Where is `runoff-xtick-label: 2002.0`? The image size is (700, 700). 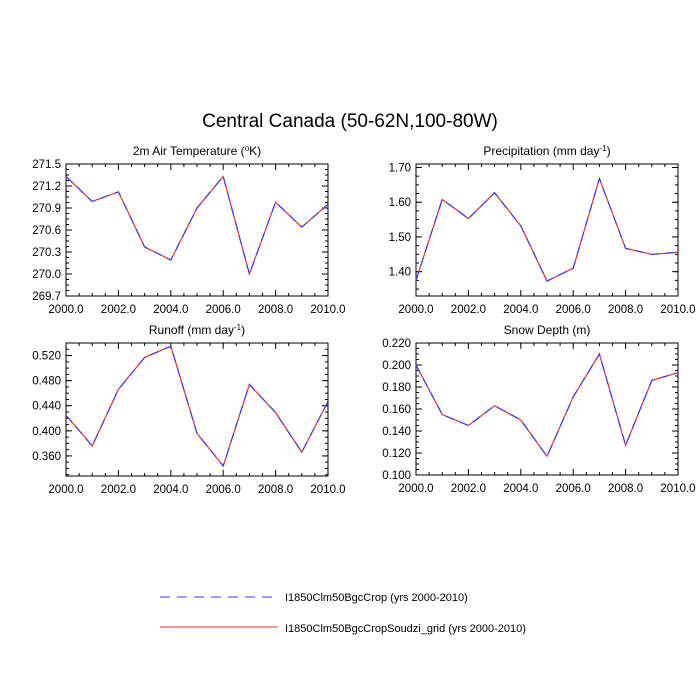
runoff-xtick-label: 2002.0 is located at coordinates (118, 490).